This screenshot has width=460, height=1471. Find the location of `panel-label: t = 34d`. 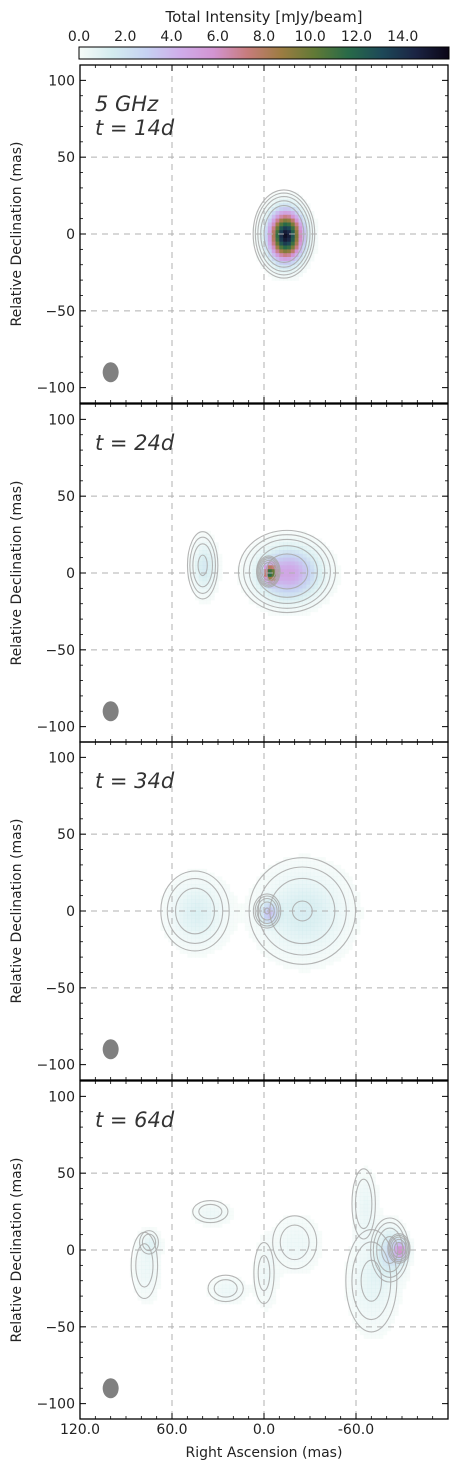

panel-label: t = 34d is located at coordinates (135, 781).